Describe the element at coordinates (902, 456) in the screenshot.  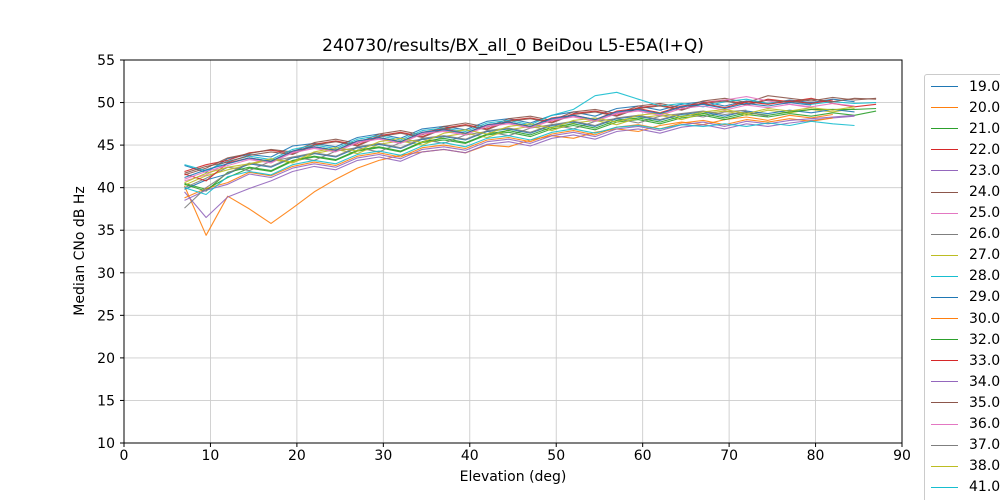
I see `x-tick-label: 90` at that location.